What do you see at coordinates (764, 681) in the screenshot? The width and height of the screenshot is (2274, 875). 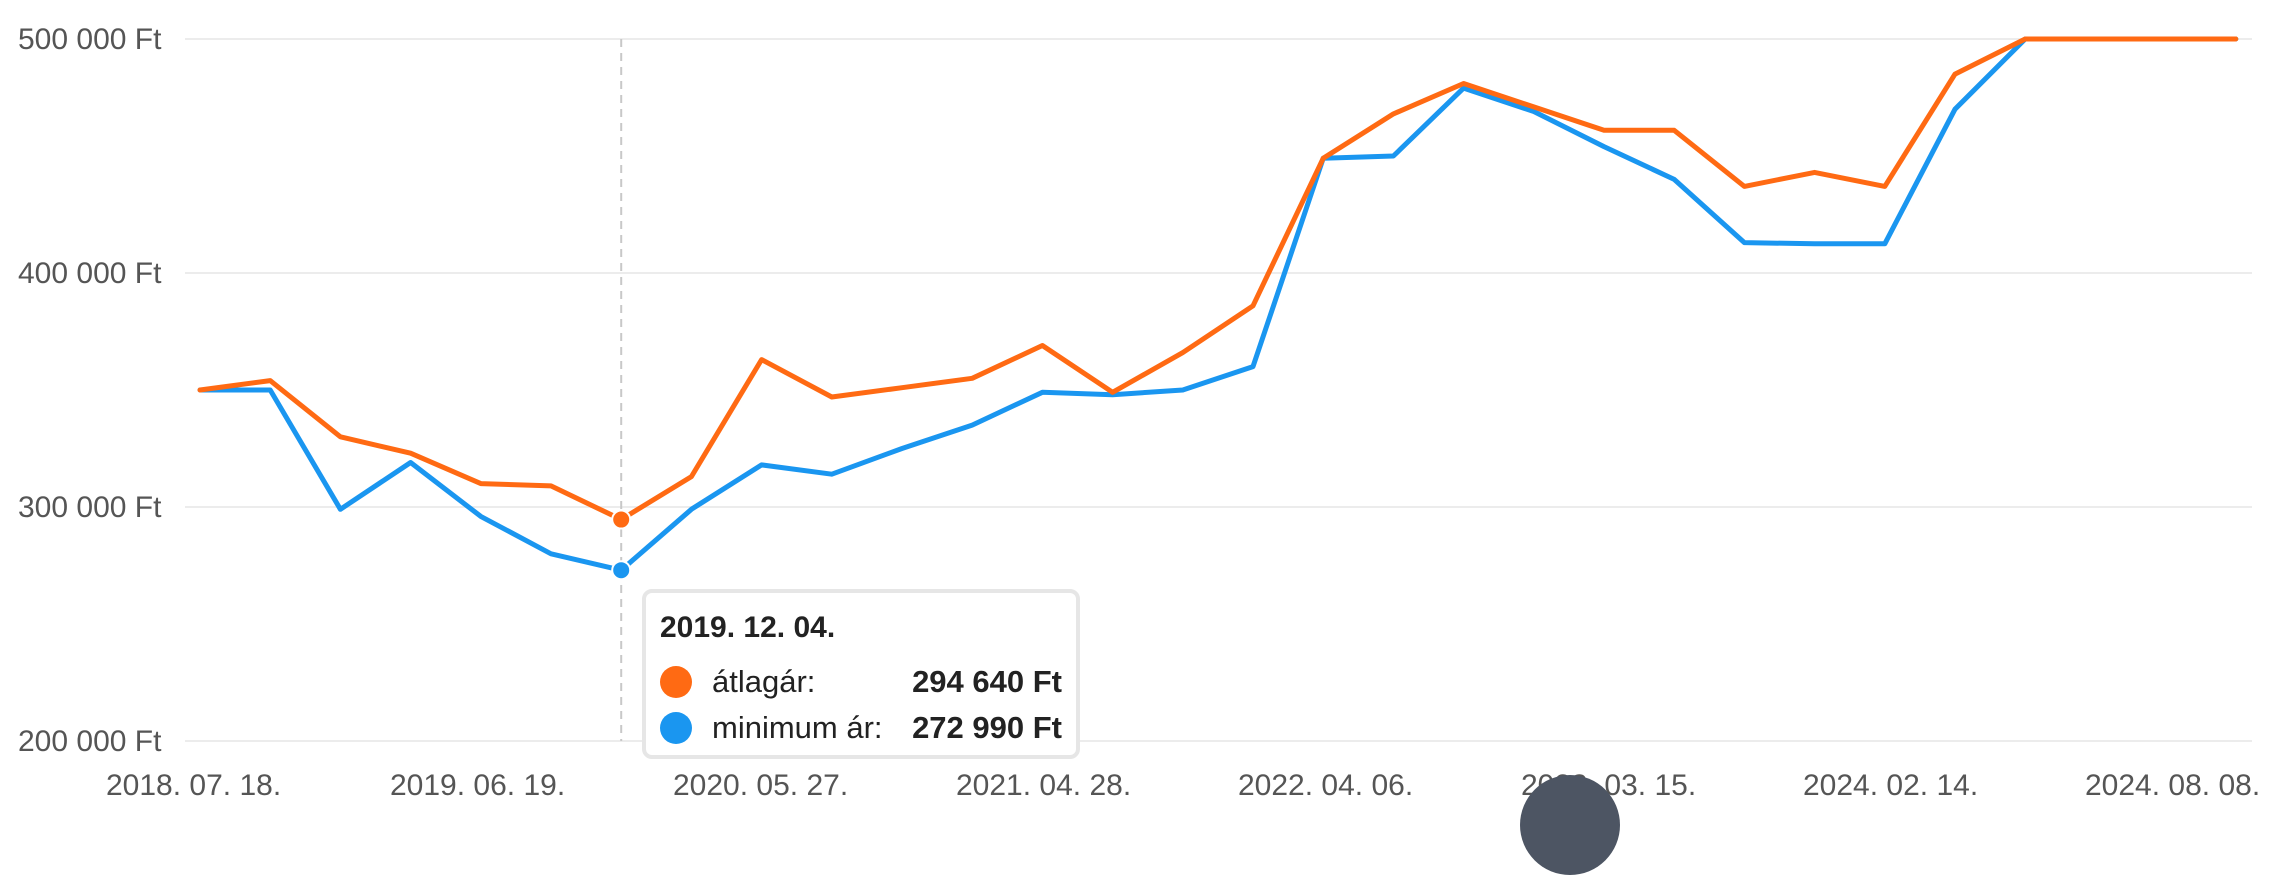 I see `tooltip-label-average: átlagár:` at bounding box center [764, 681].